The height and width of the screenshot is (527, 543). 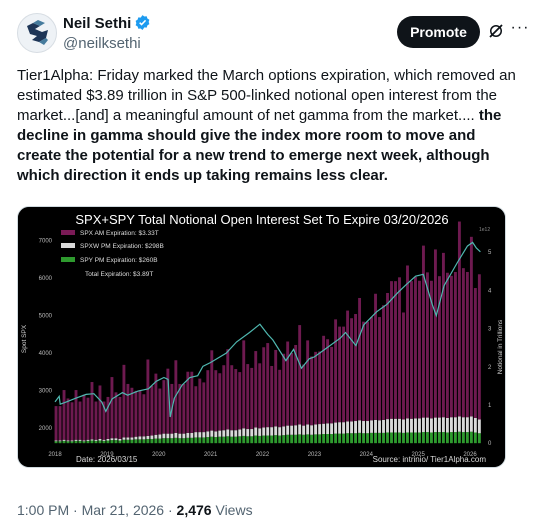 What do you see at coordinates (367, 455) in the screenshot?
I see `x-tick-label: 2024` at bounding box center [367, 455].